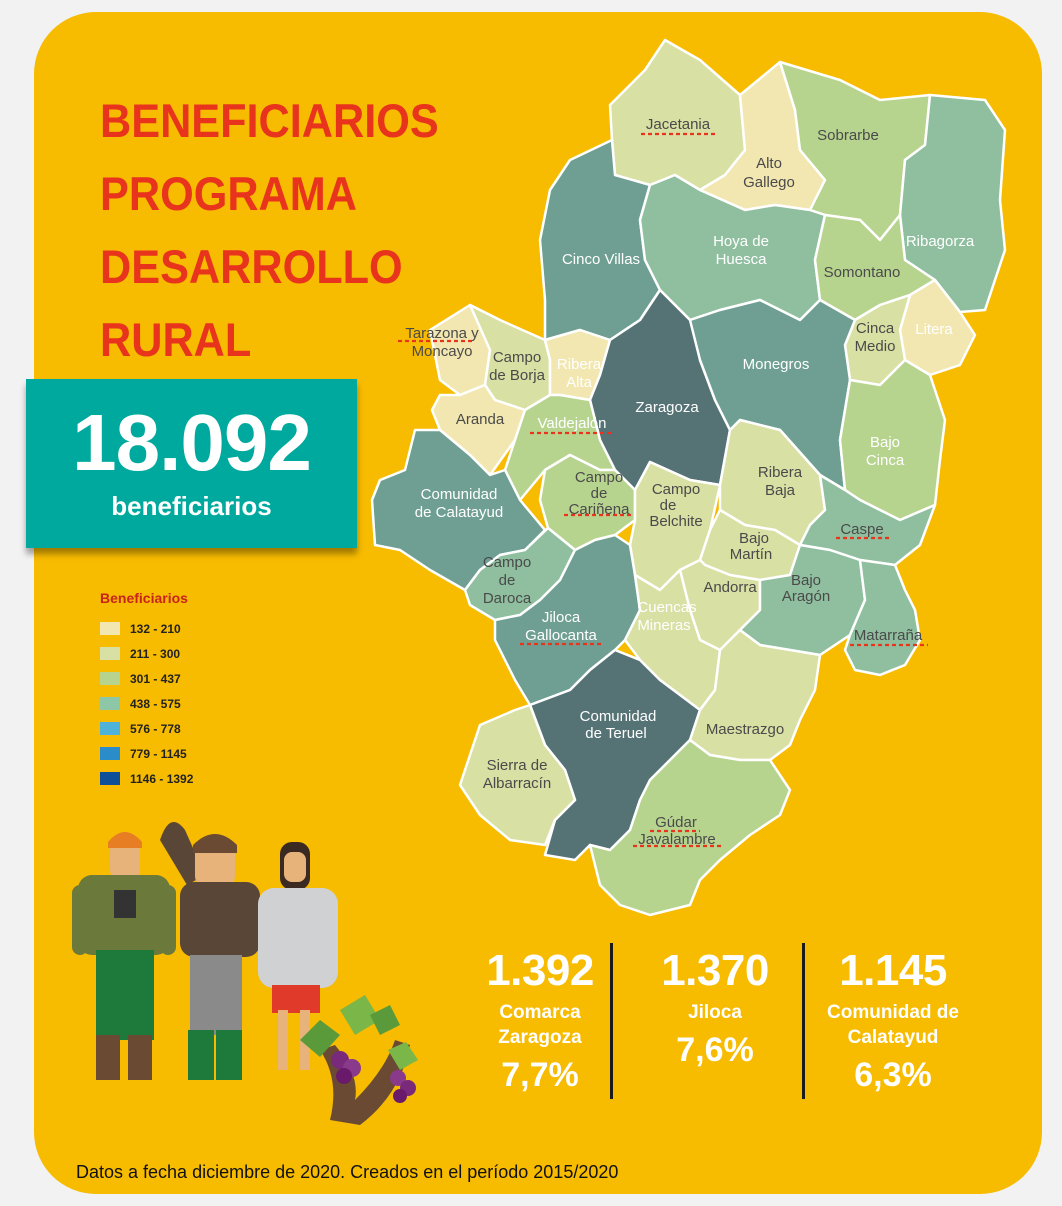  Describe the element at coordinates (124, 956) in the screenshot. I see `farmer-figure` at that location.